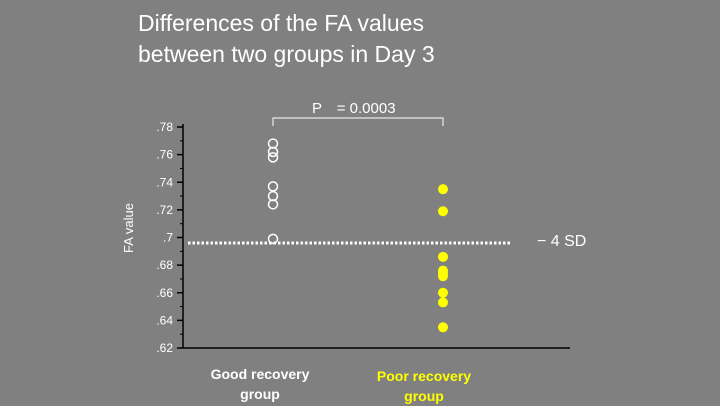  I want to click on y-tick-label: .64, so click(164, 320).